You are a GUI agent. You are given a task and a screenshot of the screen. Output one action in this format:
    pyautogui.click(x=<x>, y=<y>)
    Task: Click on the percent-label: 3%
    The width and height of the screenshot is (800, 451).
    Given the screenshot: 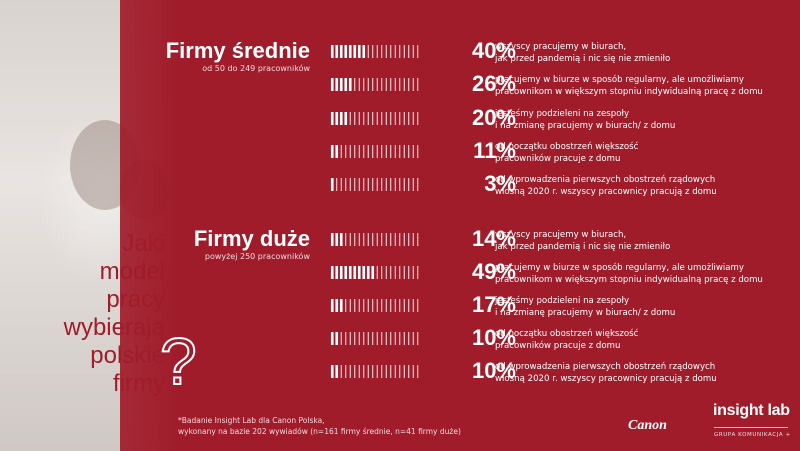 What is the action you would take?
    pyautogui.click(x=500, y=183)
    